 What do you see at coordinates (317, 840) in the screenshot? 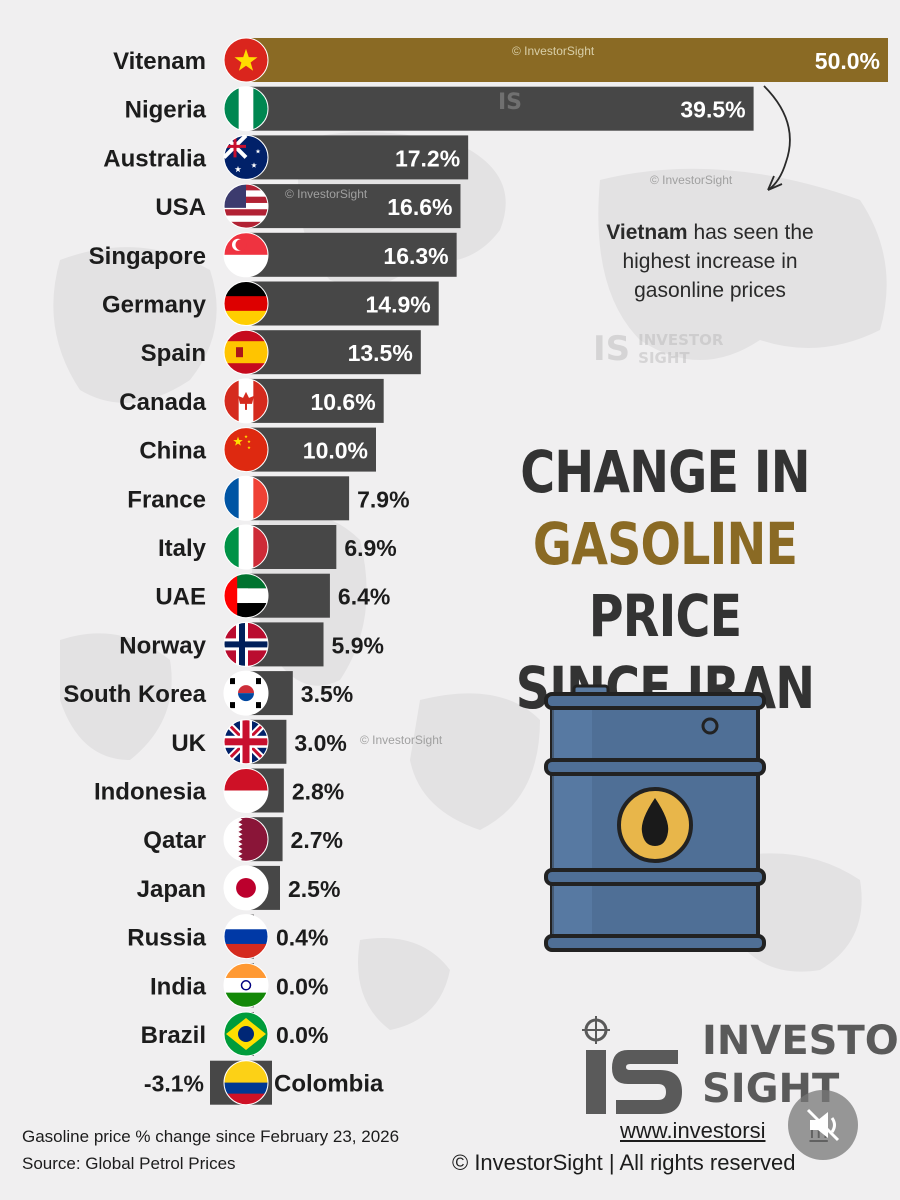
I see `value-label: 2.7%` at bounding box center [317, 840].